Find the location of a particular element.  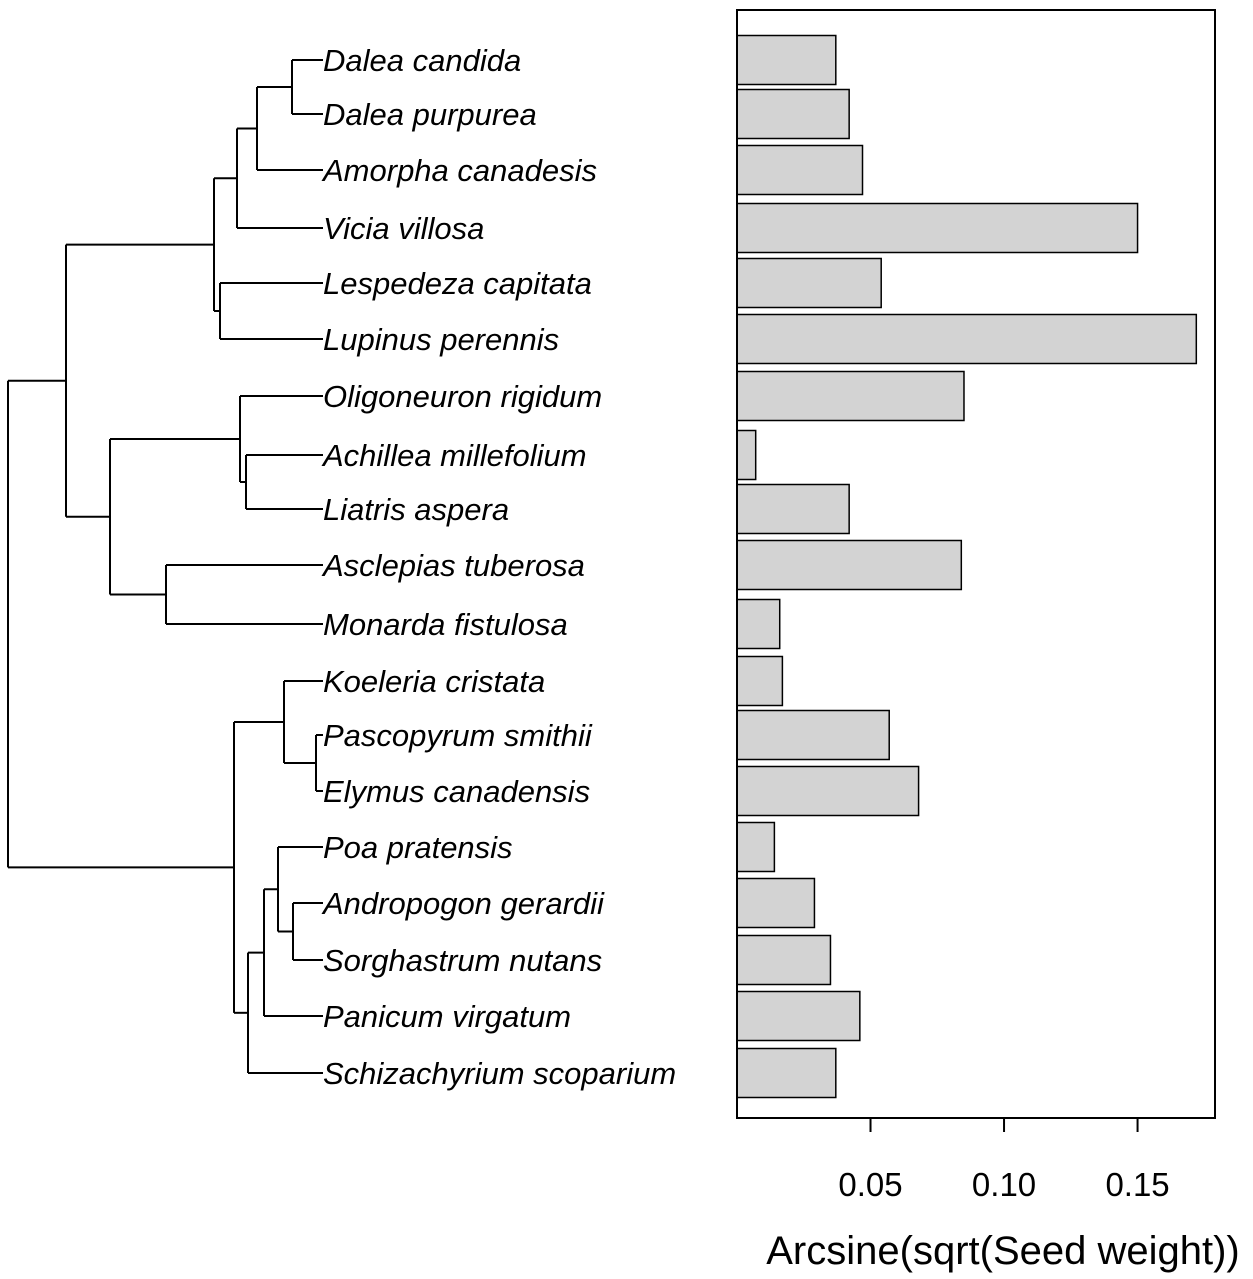

bar-amorpha-canadesis is located at coordinates (800, 170).